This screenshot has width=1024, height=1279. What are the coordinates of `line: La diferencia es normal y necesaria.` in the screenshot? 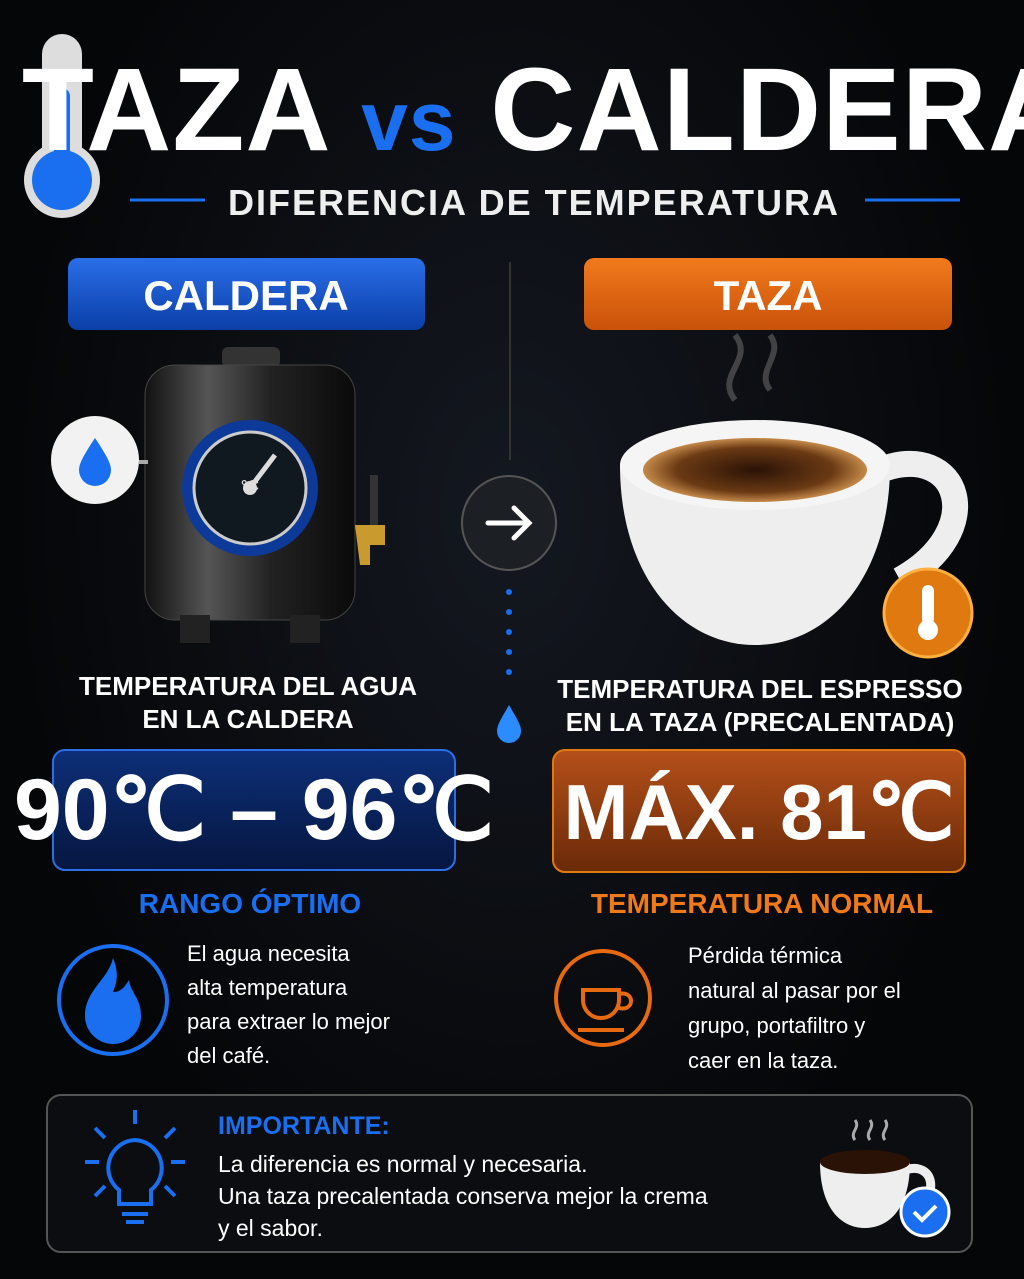 It's located at (403, 1164).